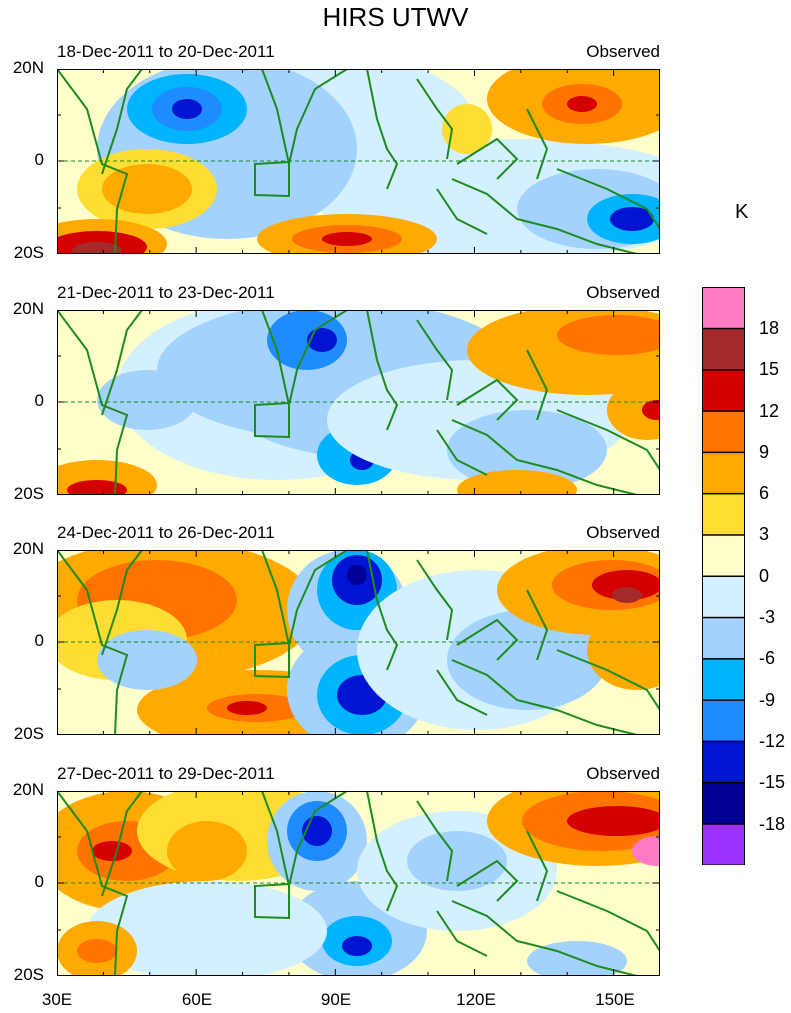 The width and height of the screenshot is (791, 1013). What do you see at coordinates (769, 369) in the screenshot?
I see `colorbar-label: 15` at bounding box center [769, 369].